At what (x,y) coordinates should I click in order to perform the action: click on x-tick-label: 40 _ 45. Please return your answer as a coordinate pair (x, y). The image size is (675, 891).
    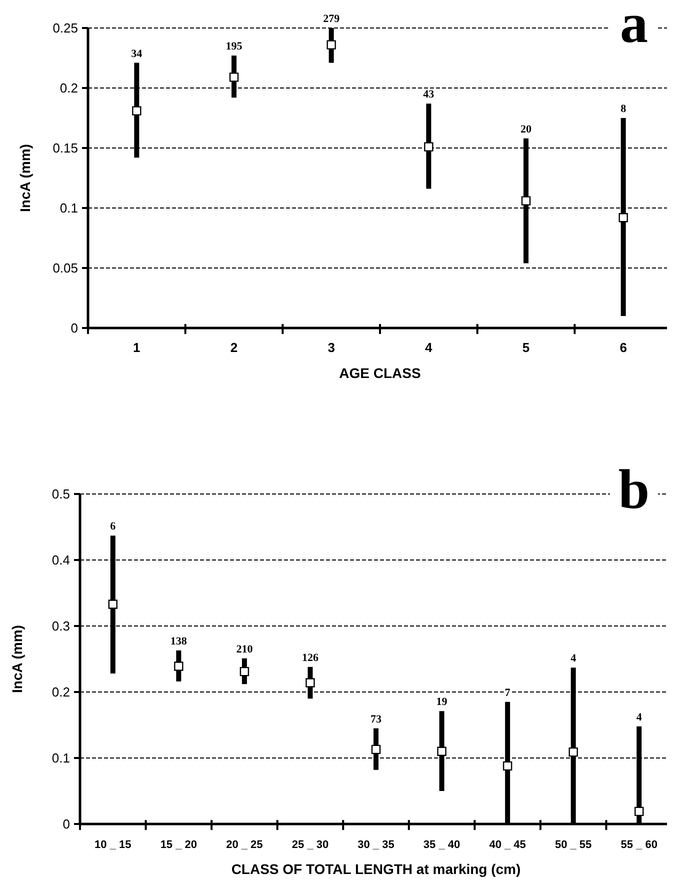
    Looking at the image, I should click on (507, 845).